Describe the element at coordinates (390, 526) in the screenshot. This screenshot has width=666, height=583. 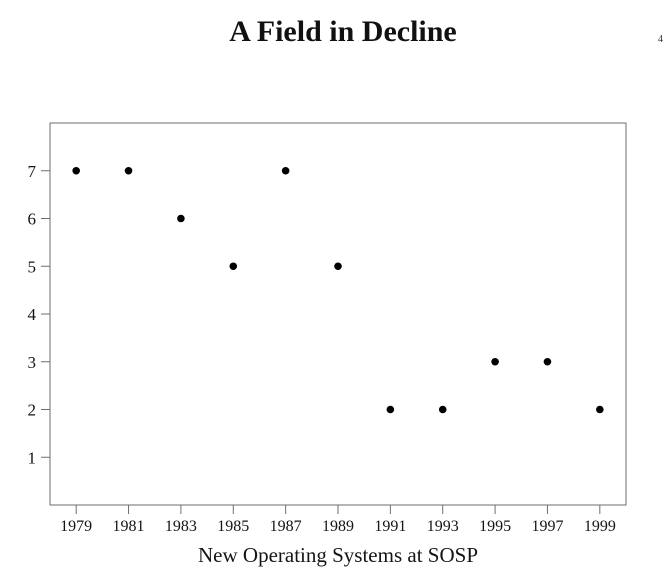
I see `x-tick-label: 1991` at that location.